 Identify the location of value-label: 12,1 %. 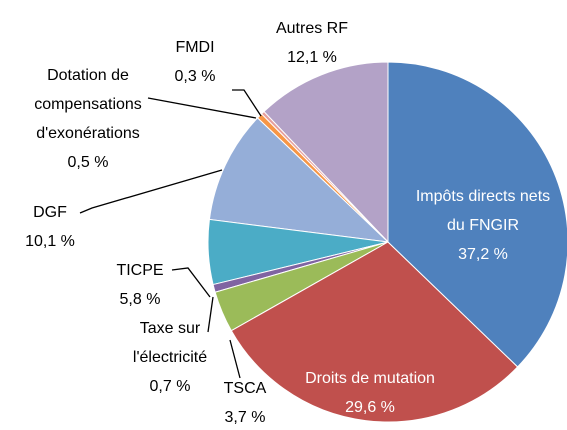
(312, 57).